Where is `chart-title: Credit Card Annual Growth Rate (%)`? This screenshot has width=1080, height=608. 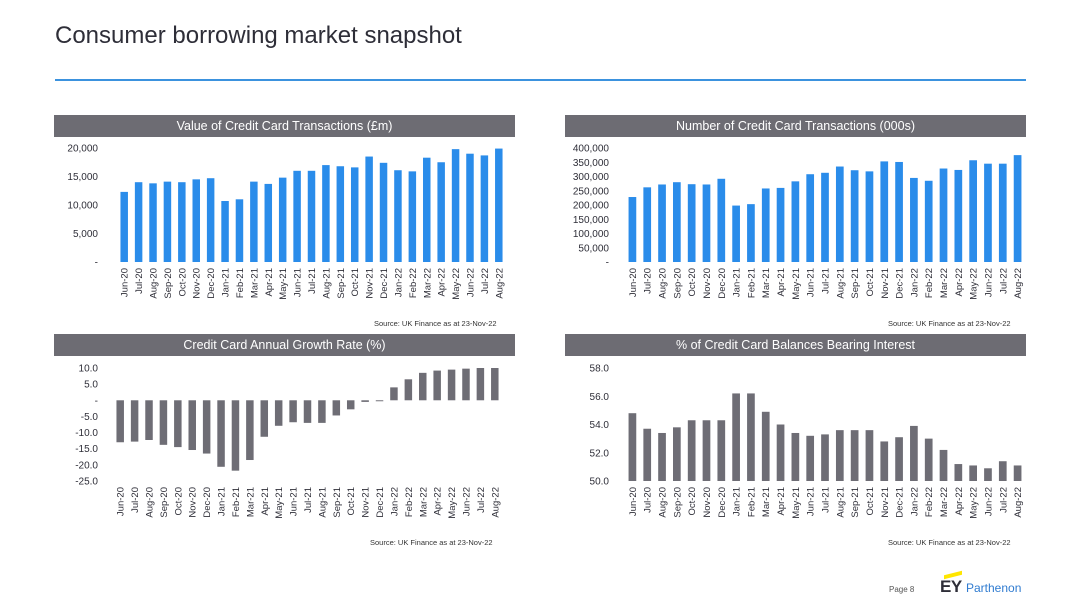
chart-title: Credit Card Annual Growth Rate (%) is located at coordinates (284, 345).